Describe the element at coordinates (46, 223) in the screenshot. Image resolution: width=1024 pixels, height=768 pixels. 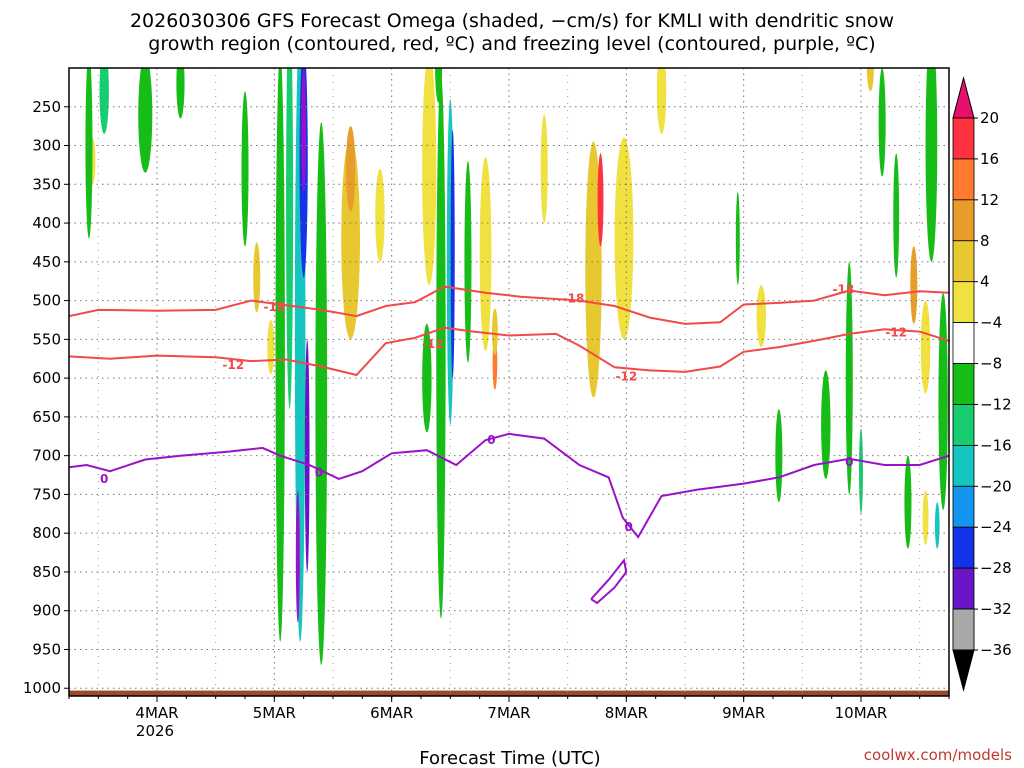
I see `y-tick-label: 400` at that location.